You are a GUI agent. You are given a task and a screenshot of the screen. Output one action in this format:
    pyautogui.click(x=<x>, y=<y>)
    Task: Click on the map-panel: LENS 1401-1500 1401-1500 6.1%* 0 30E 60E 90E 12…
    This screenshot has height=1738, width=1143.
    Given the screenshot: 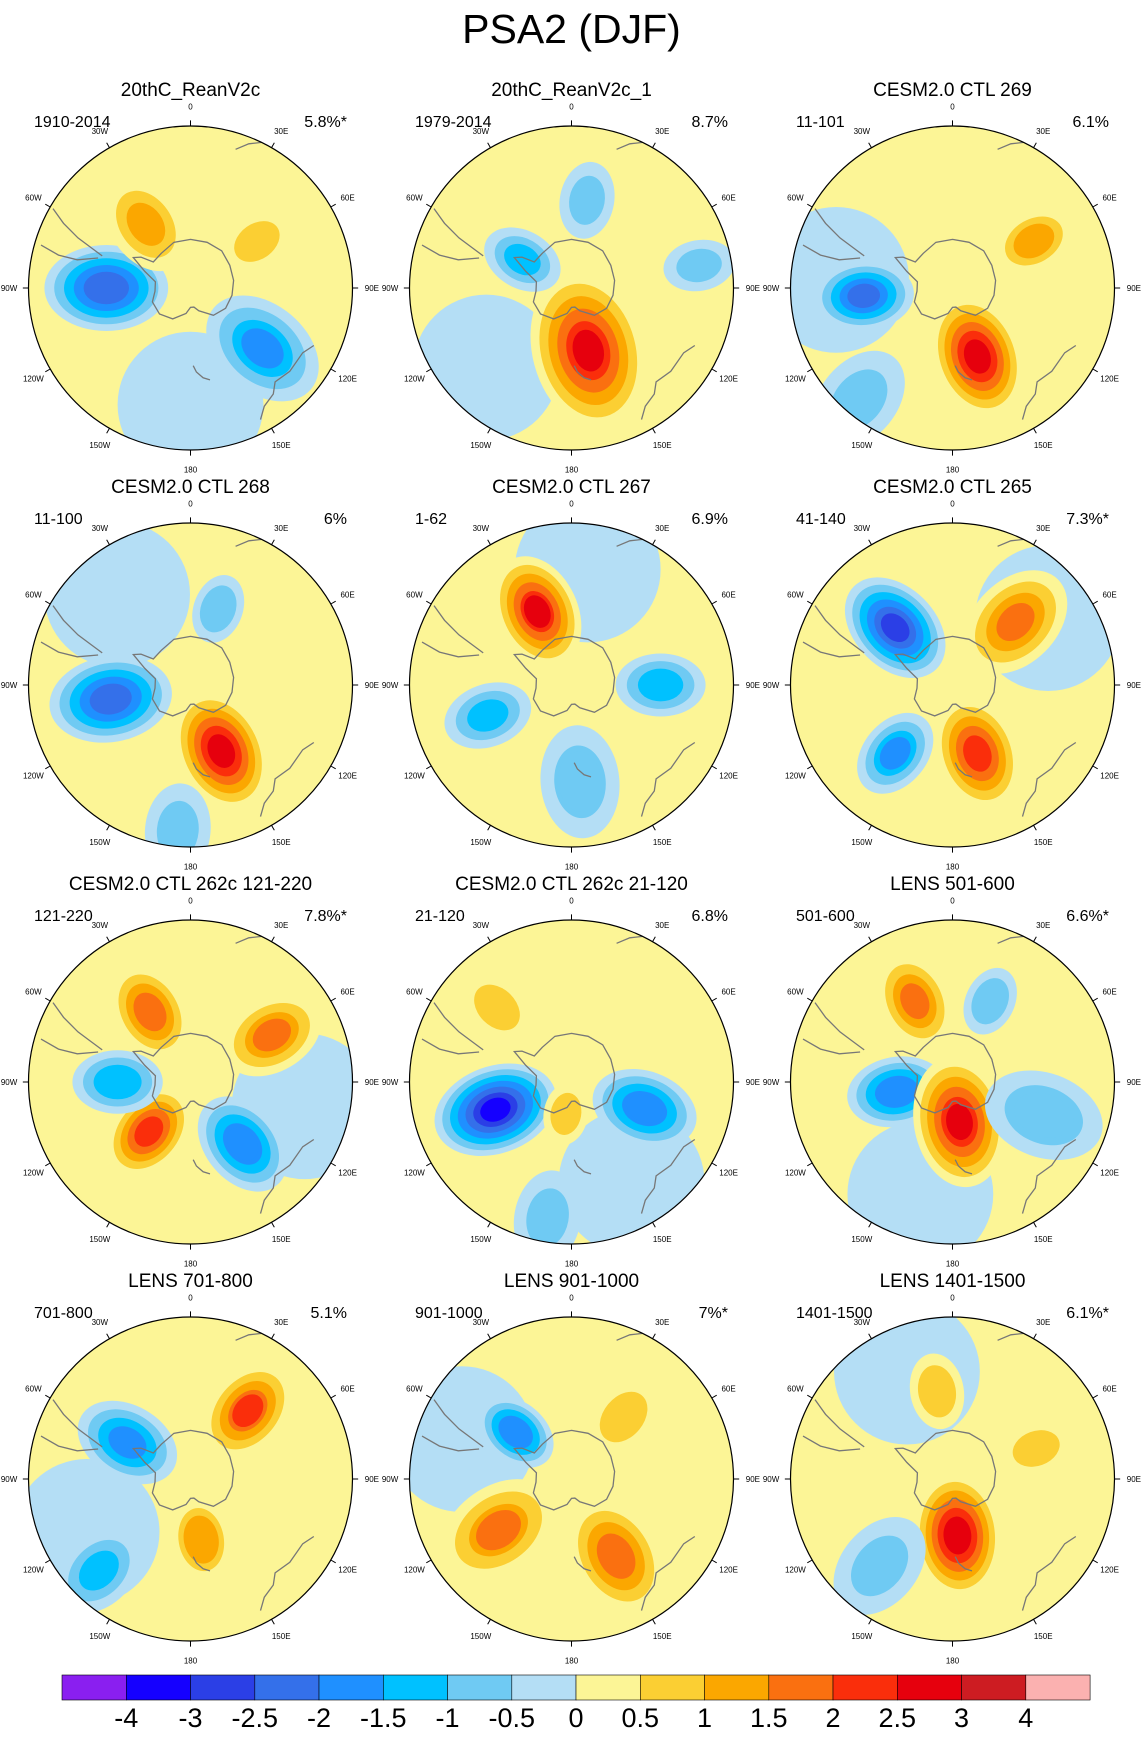 What is the action you would take?
    pyautogui.click(x=952, y=1428)
    